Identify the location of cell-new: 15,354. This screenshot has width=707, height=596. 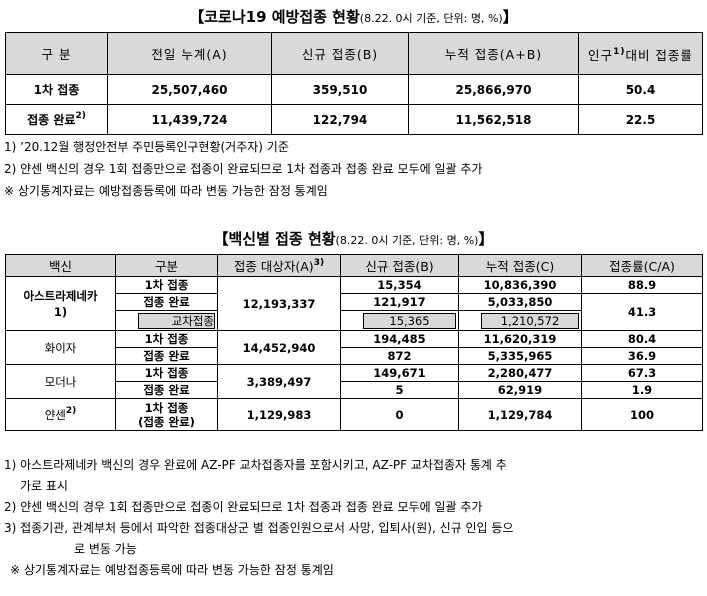
(399, 285).